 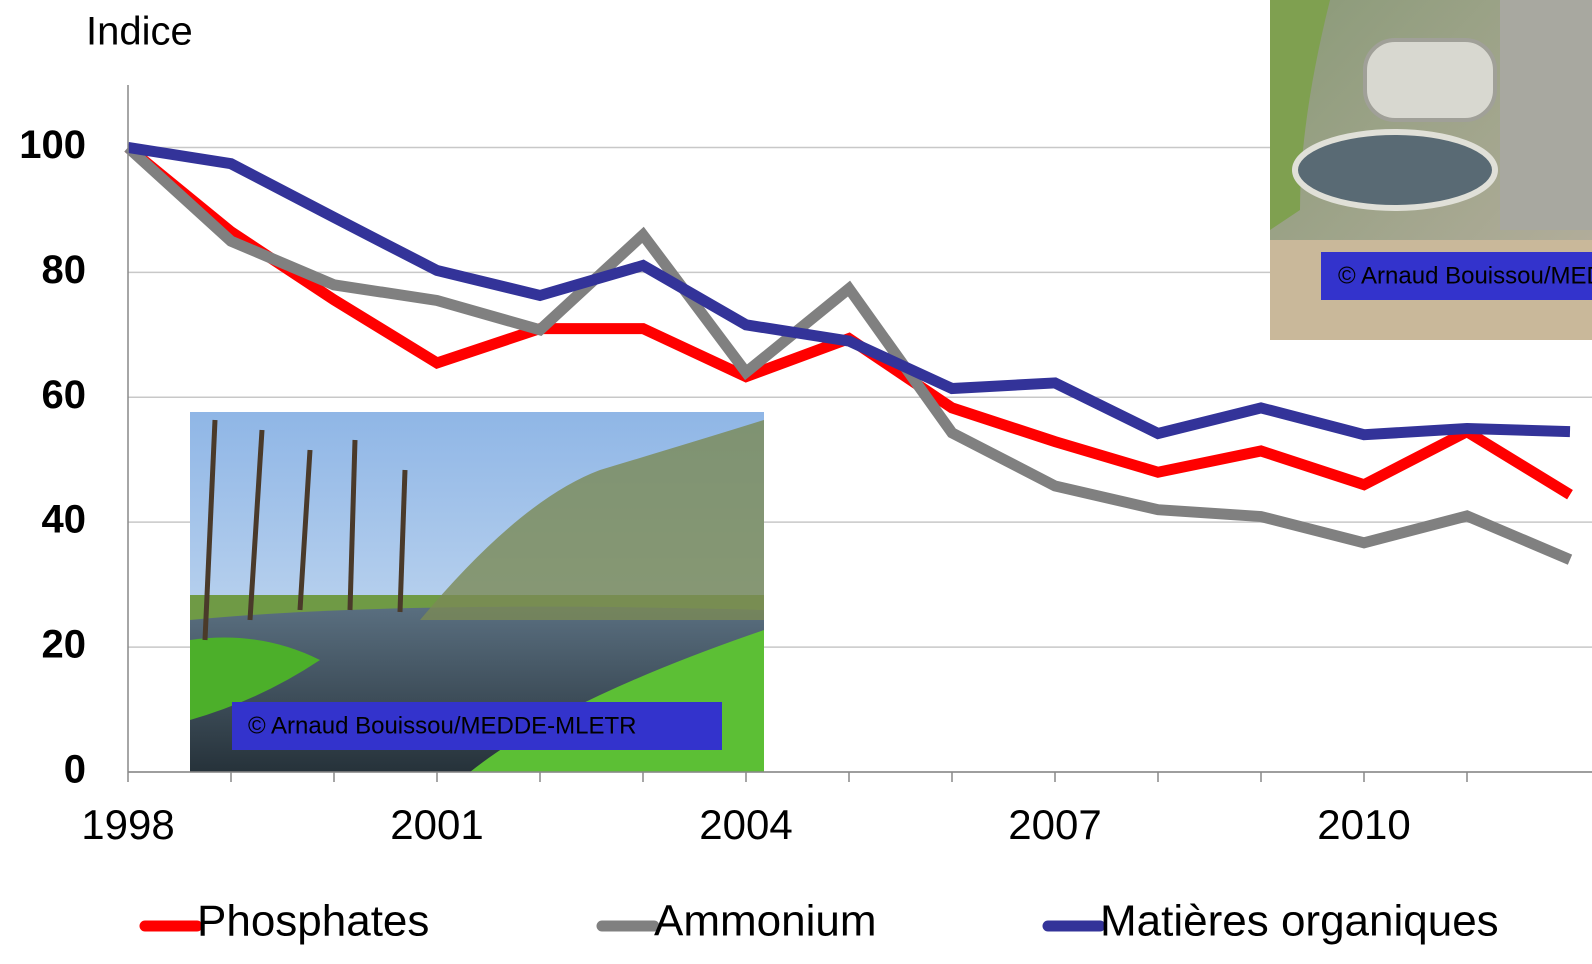 I want to click on photo-plant: © Arnaud Bouissou/MEDDE-MLETR, so click(x=1431, y=170).